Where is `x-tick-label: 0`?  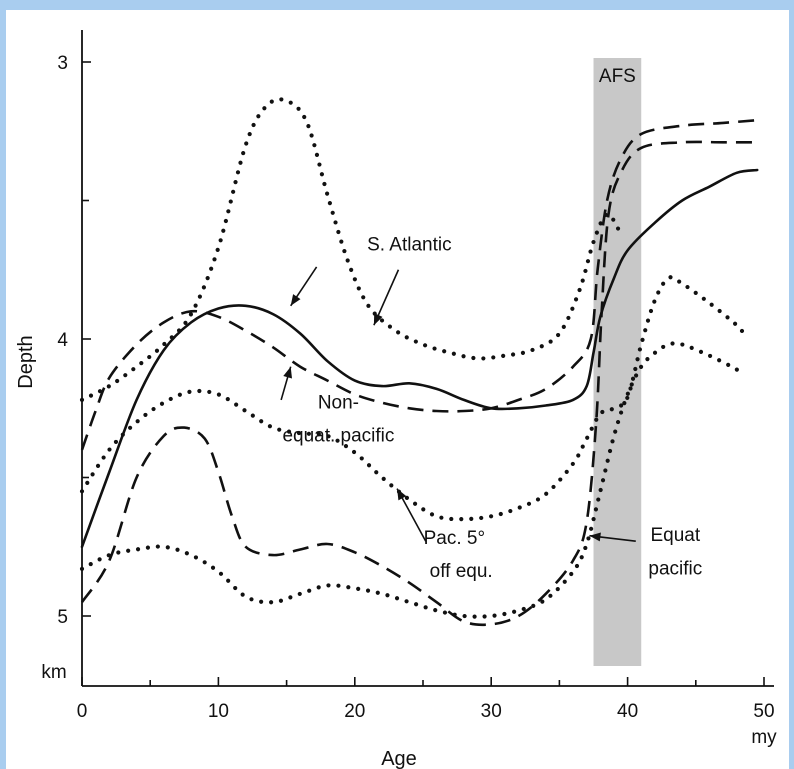
x-tick-label: 0 is located at coordinates (82, 711).